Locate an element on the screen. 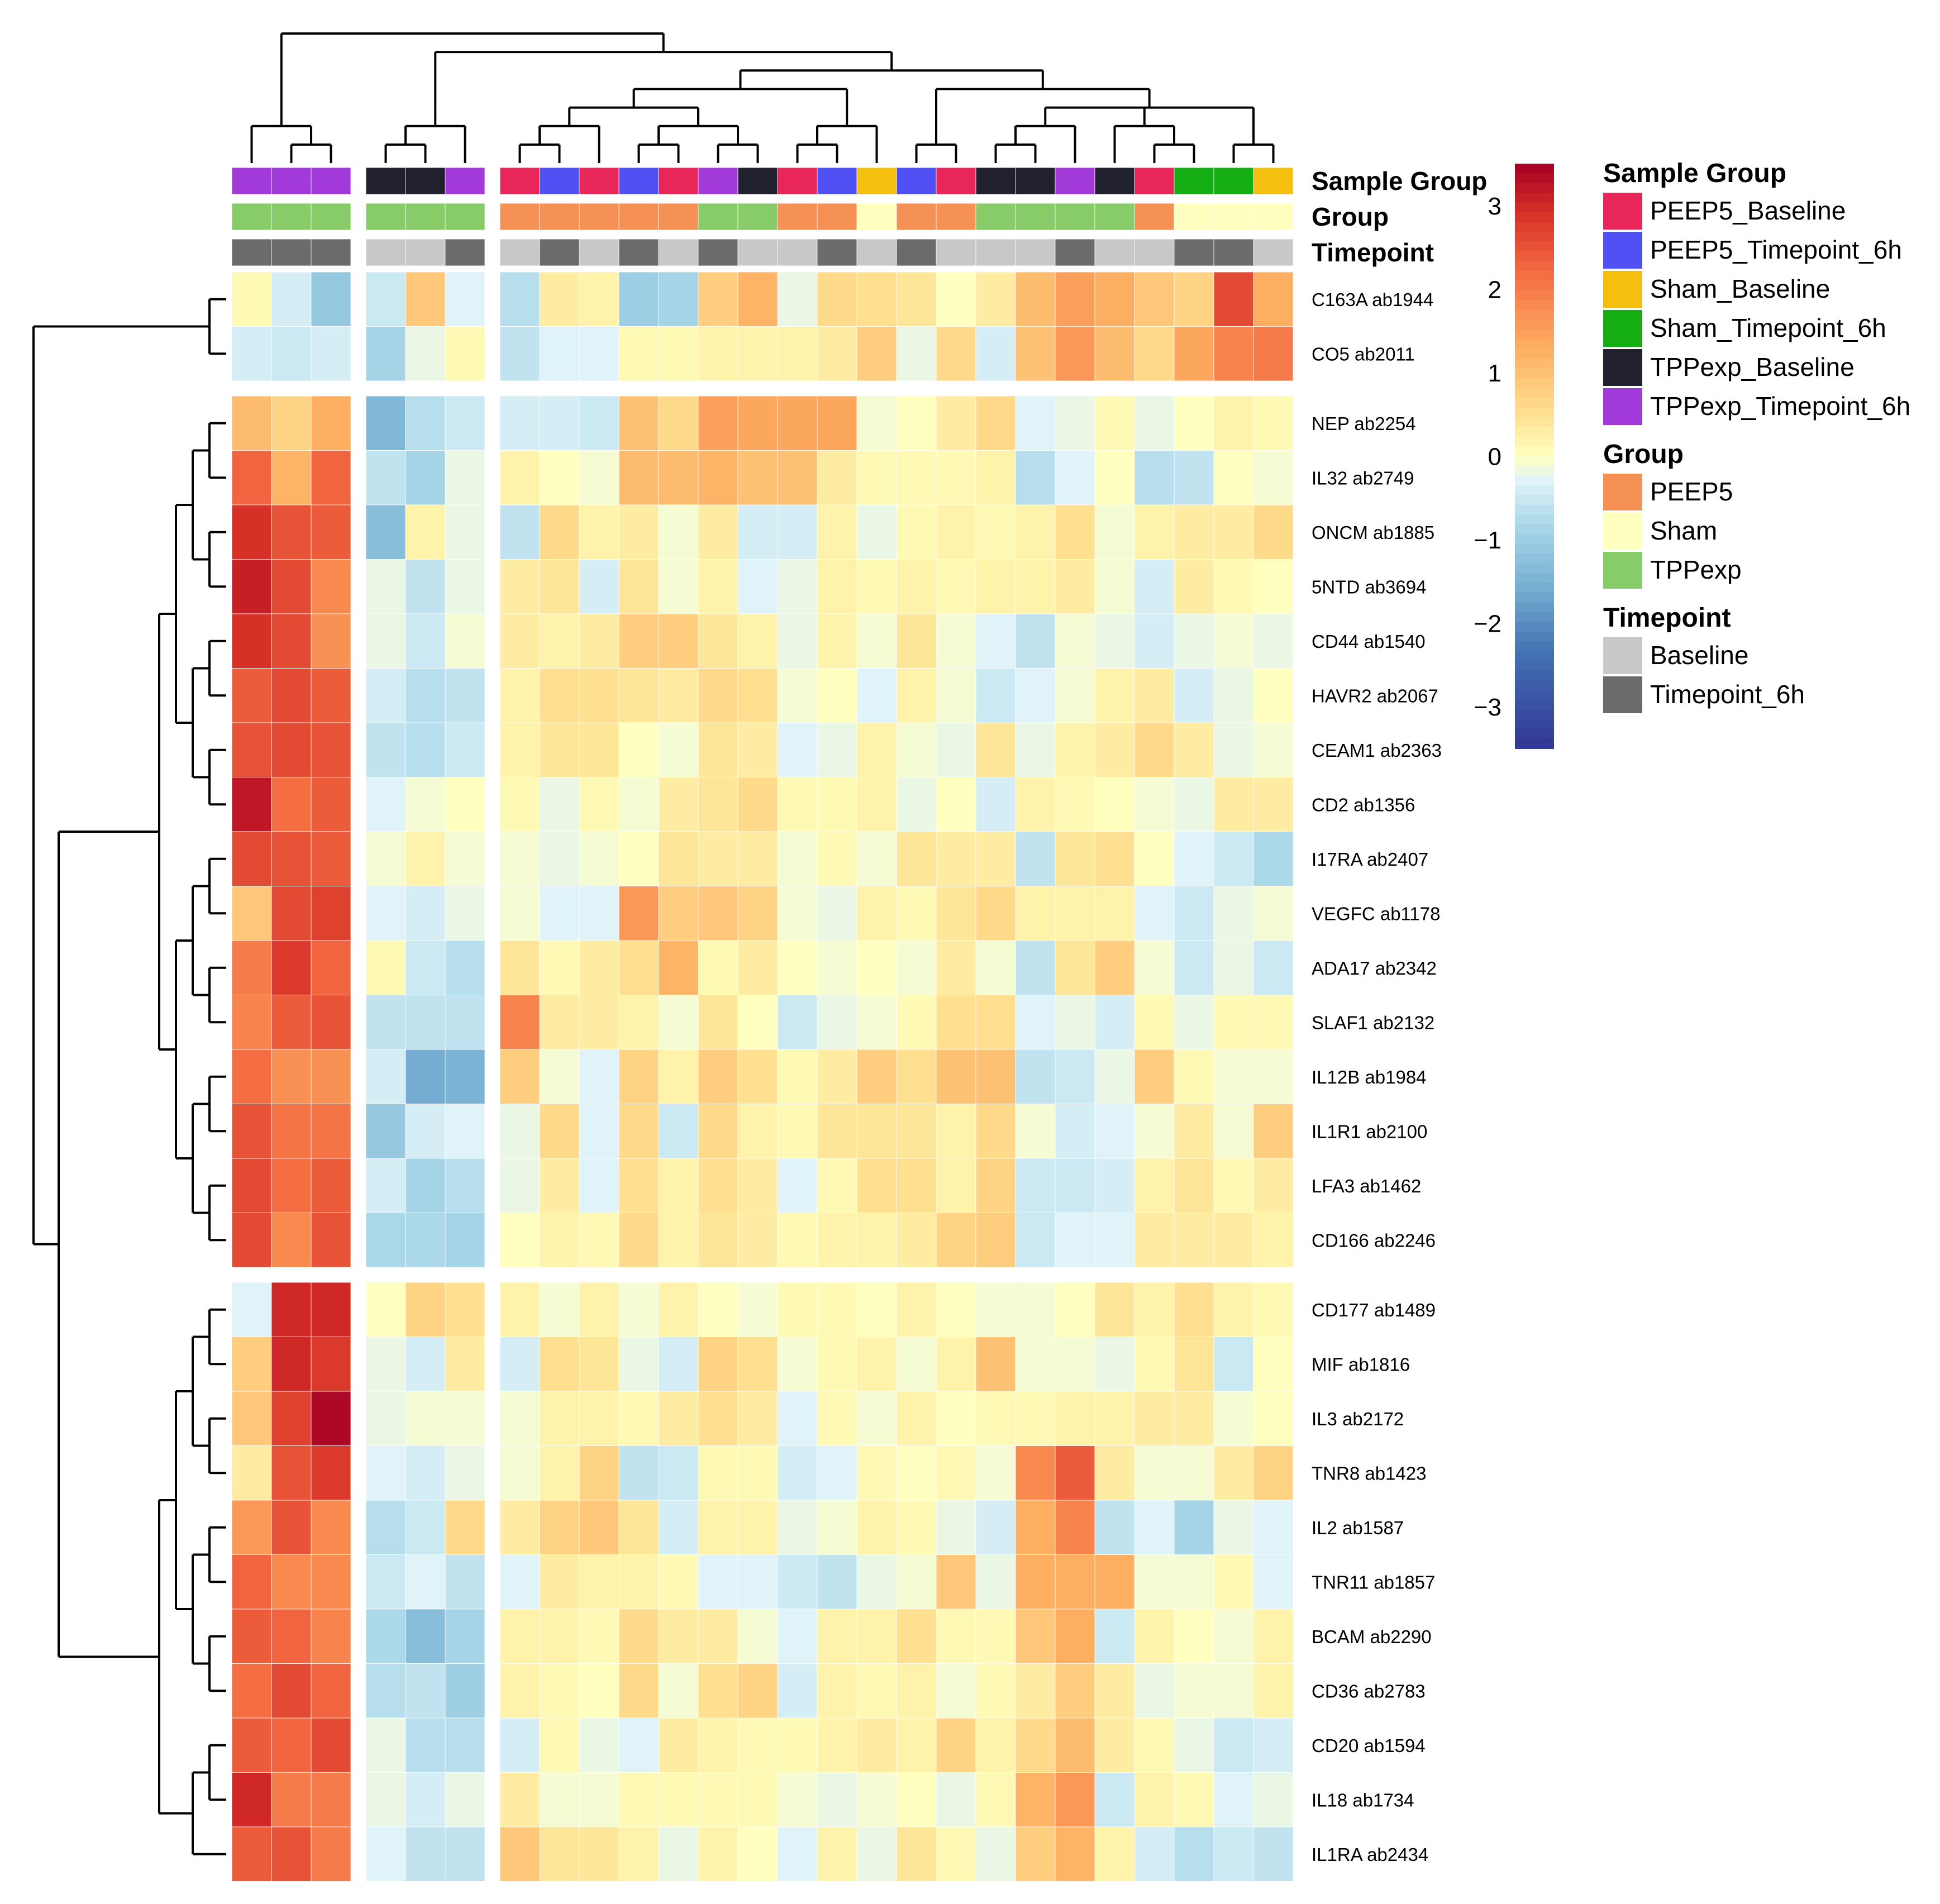 Image resolution: width=1940 pixels, height=1904 pixels. row-label: IL3 ab2172 is located at coordinates (1358, 1419).